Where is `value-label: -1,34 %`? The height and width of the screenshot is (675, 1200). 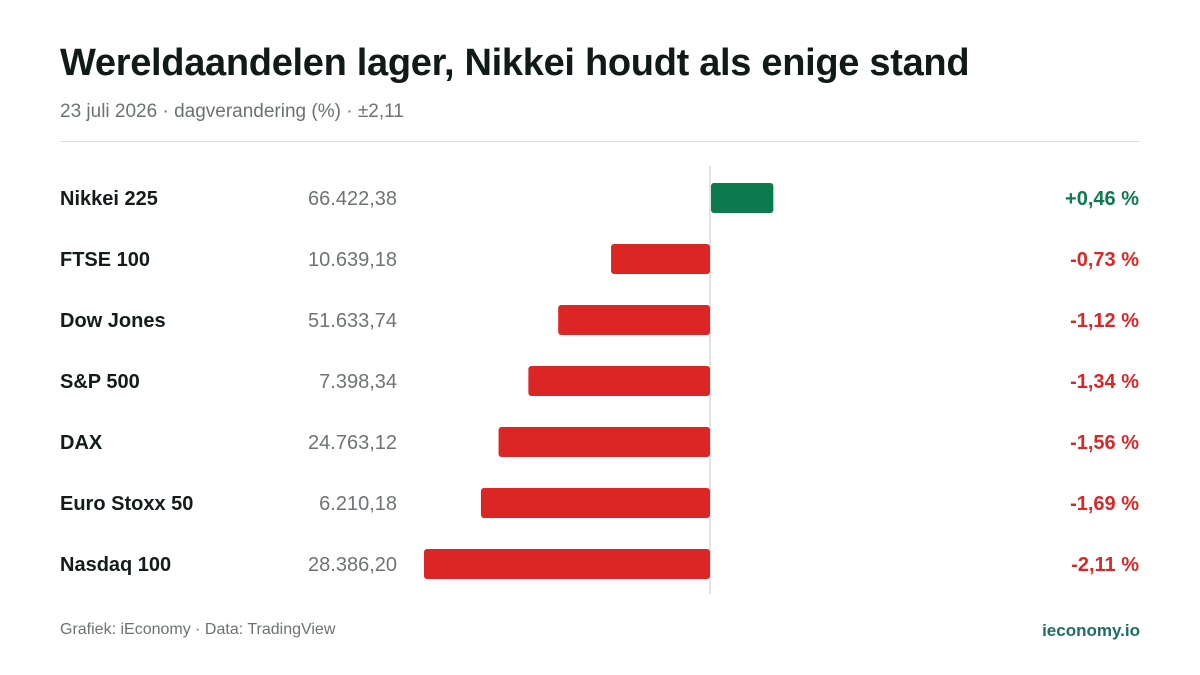 value-label: -1,34 % is located at coordinates (1104, 382).